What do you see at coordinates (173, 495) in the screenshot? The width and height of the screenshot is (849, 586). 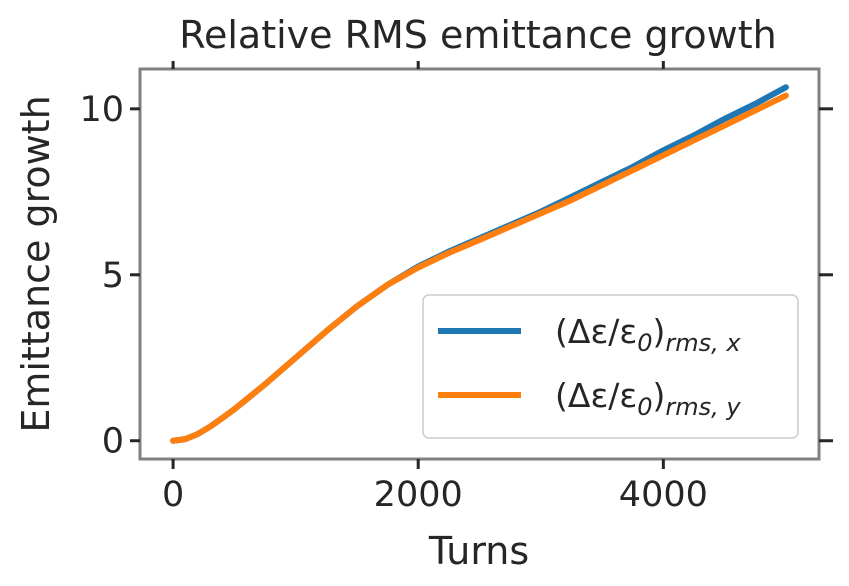 I see `x-tick-label: 0` at bounding box center [173, 495].